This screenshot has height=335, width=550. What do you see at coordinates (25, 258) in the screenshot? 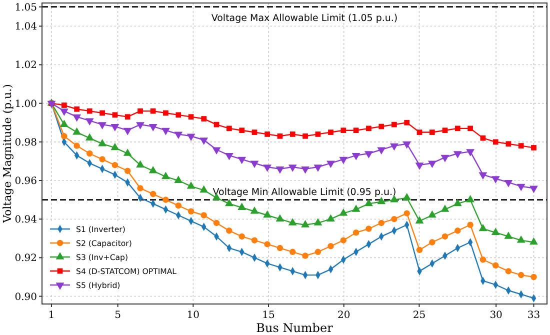
I see `y-tick-label: 0.92` at bounding box center [25, 258].